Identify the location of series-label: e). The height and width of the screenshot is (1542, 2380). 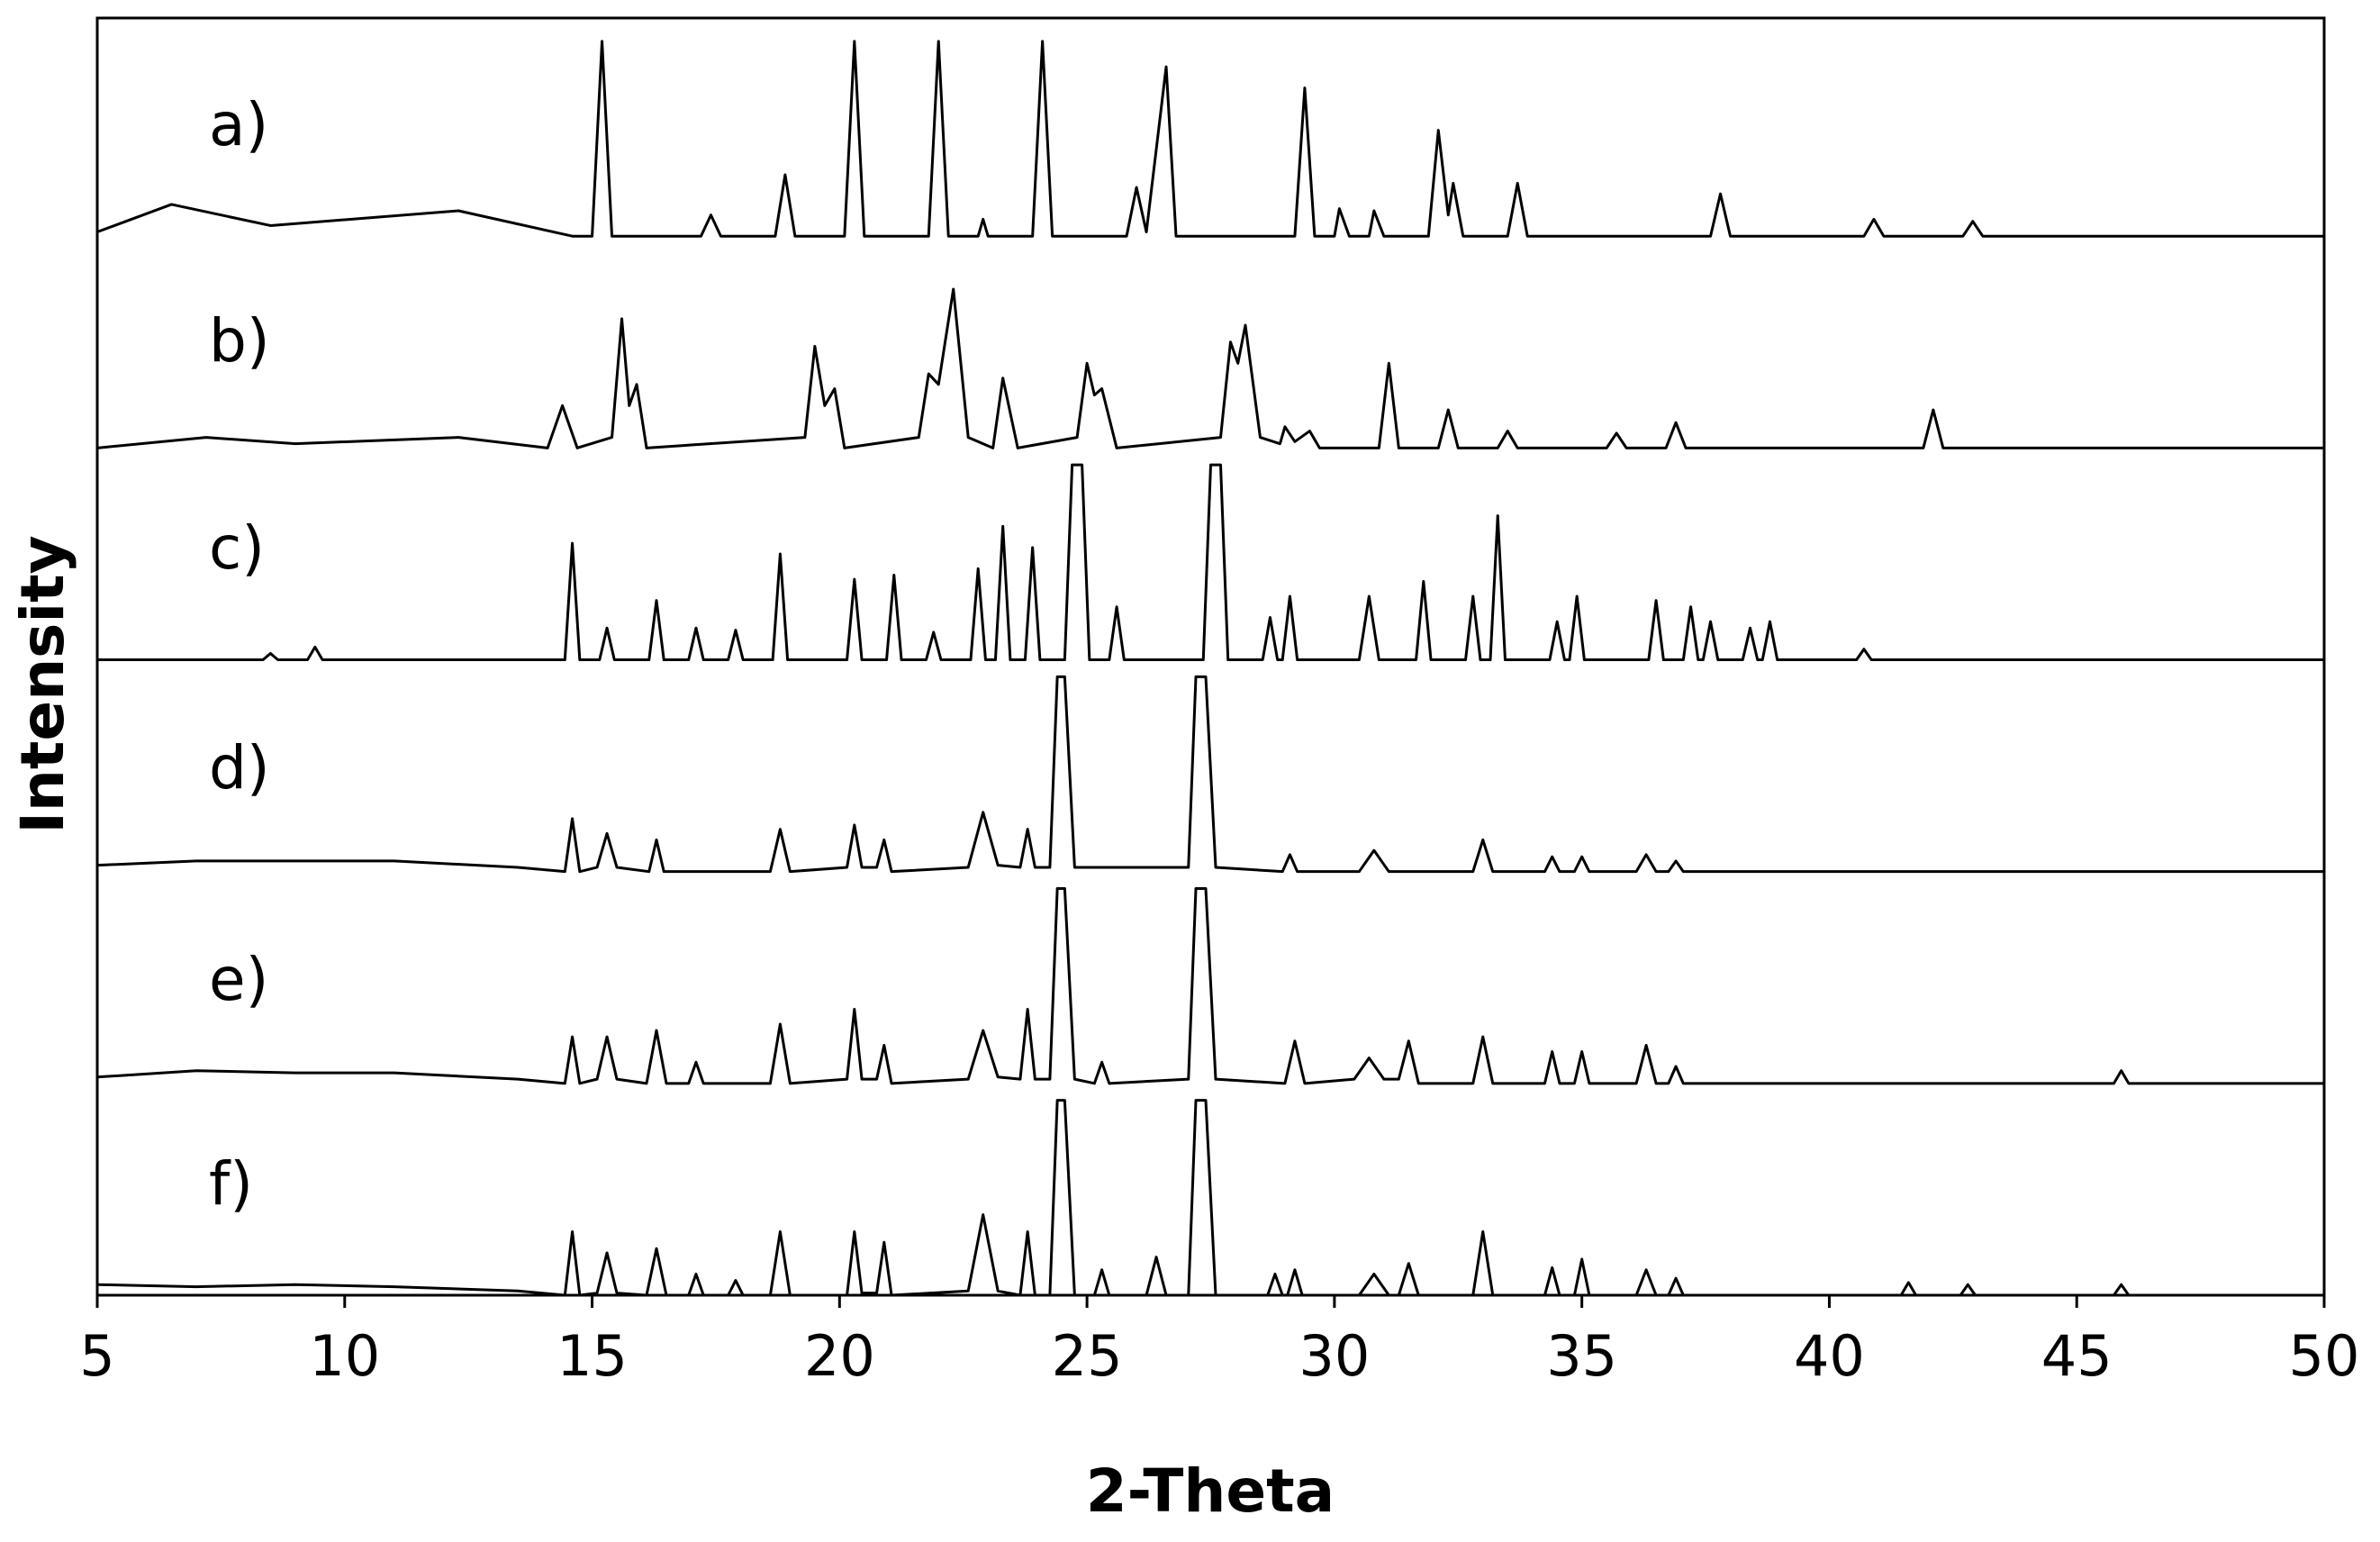
(238, 979).